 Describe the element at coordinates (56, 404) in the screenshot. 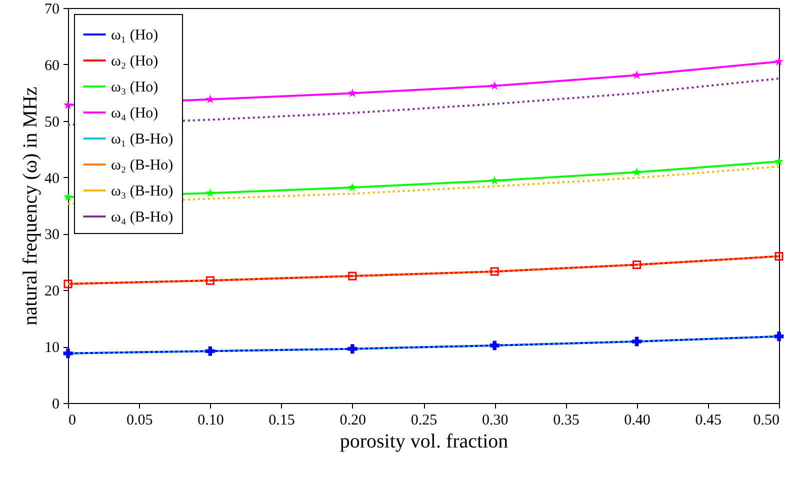

I see `y-tick-label: 0` at that location.